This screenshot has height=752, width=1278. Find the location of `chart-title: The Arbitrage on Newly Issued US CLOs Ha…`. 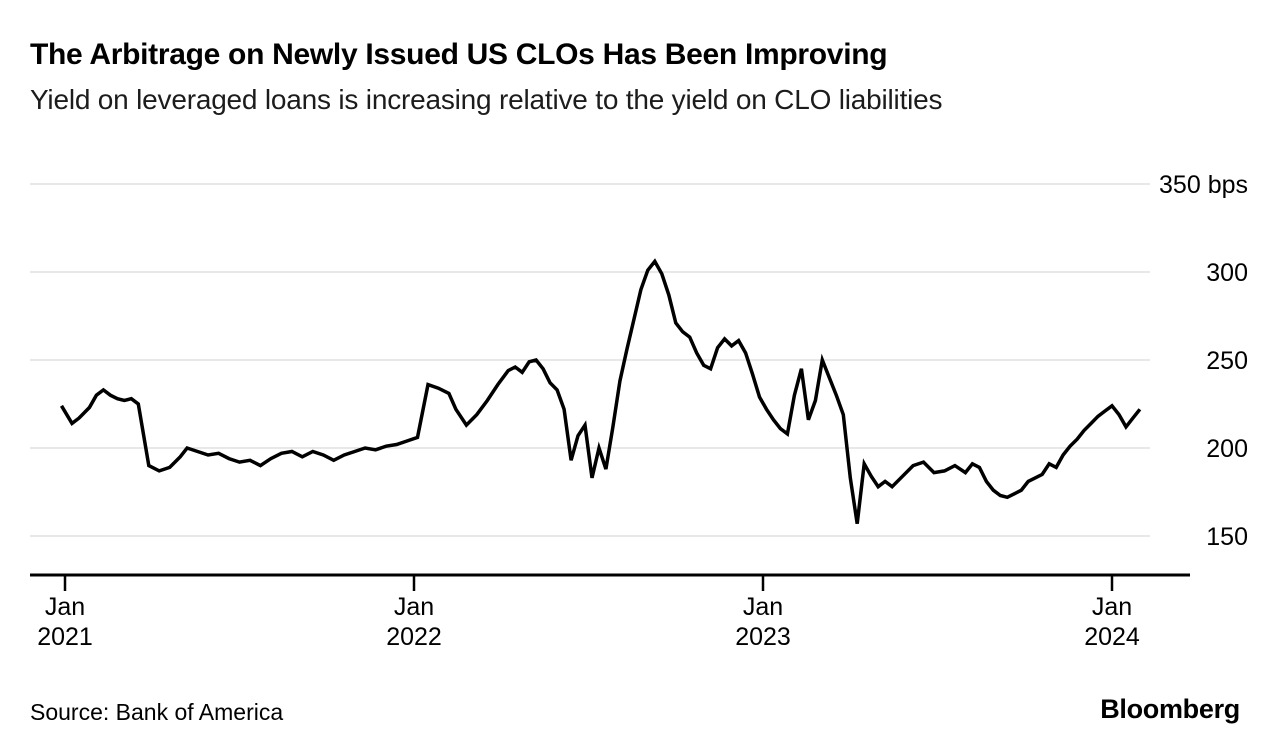

chart-title: The Arbitrage on Newly Issued US CLOs Ha… is located at coordinates (459, 54).